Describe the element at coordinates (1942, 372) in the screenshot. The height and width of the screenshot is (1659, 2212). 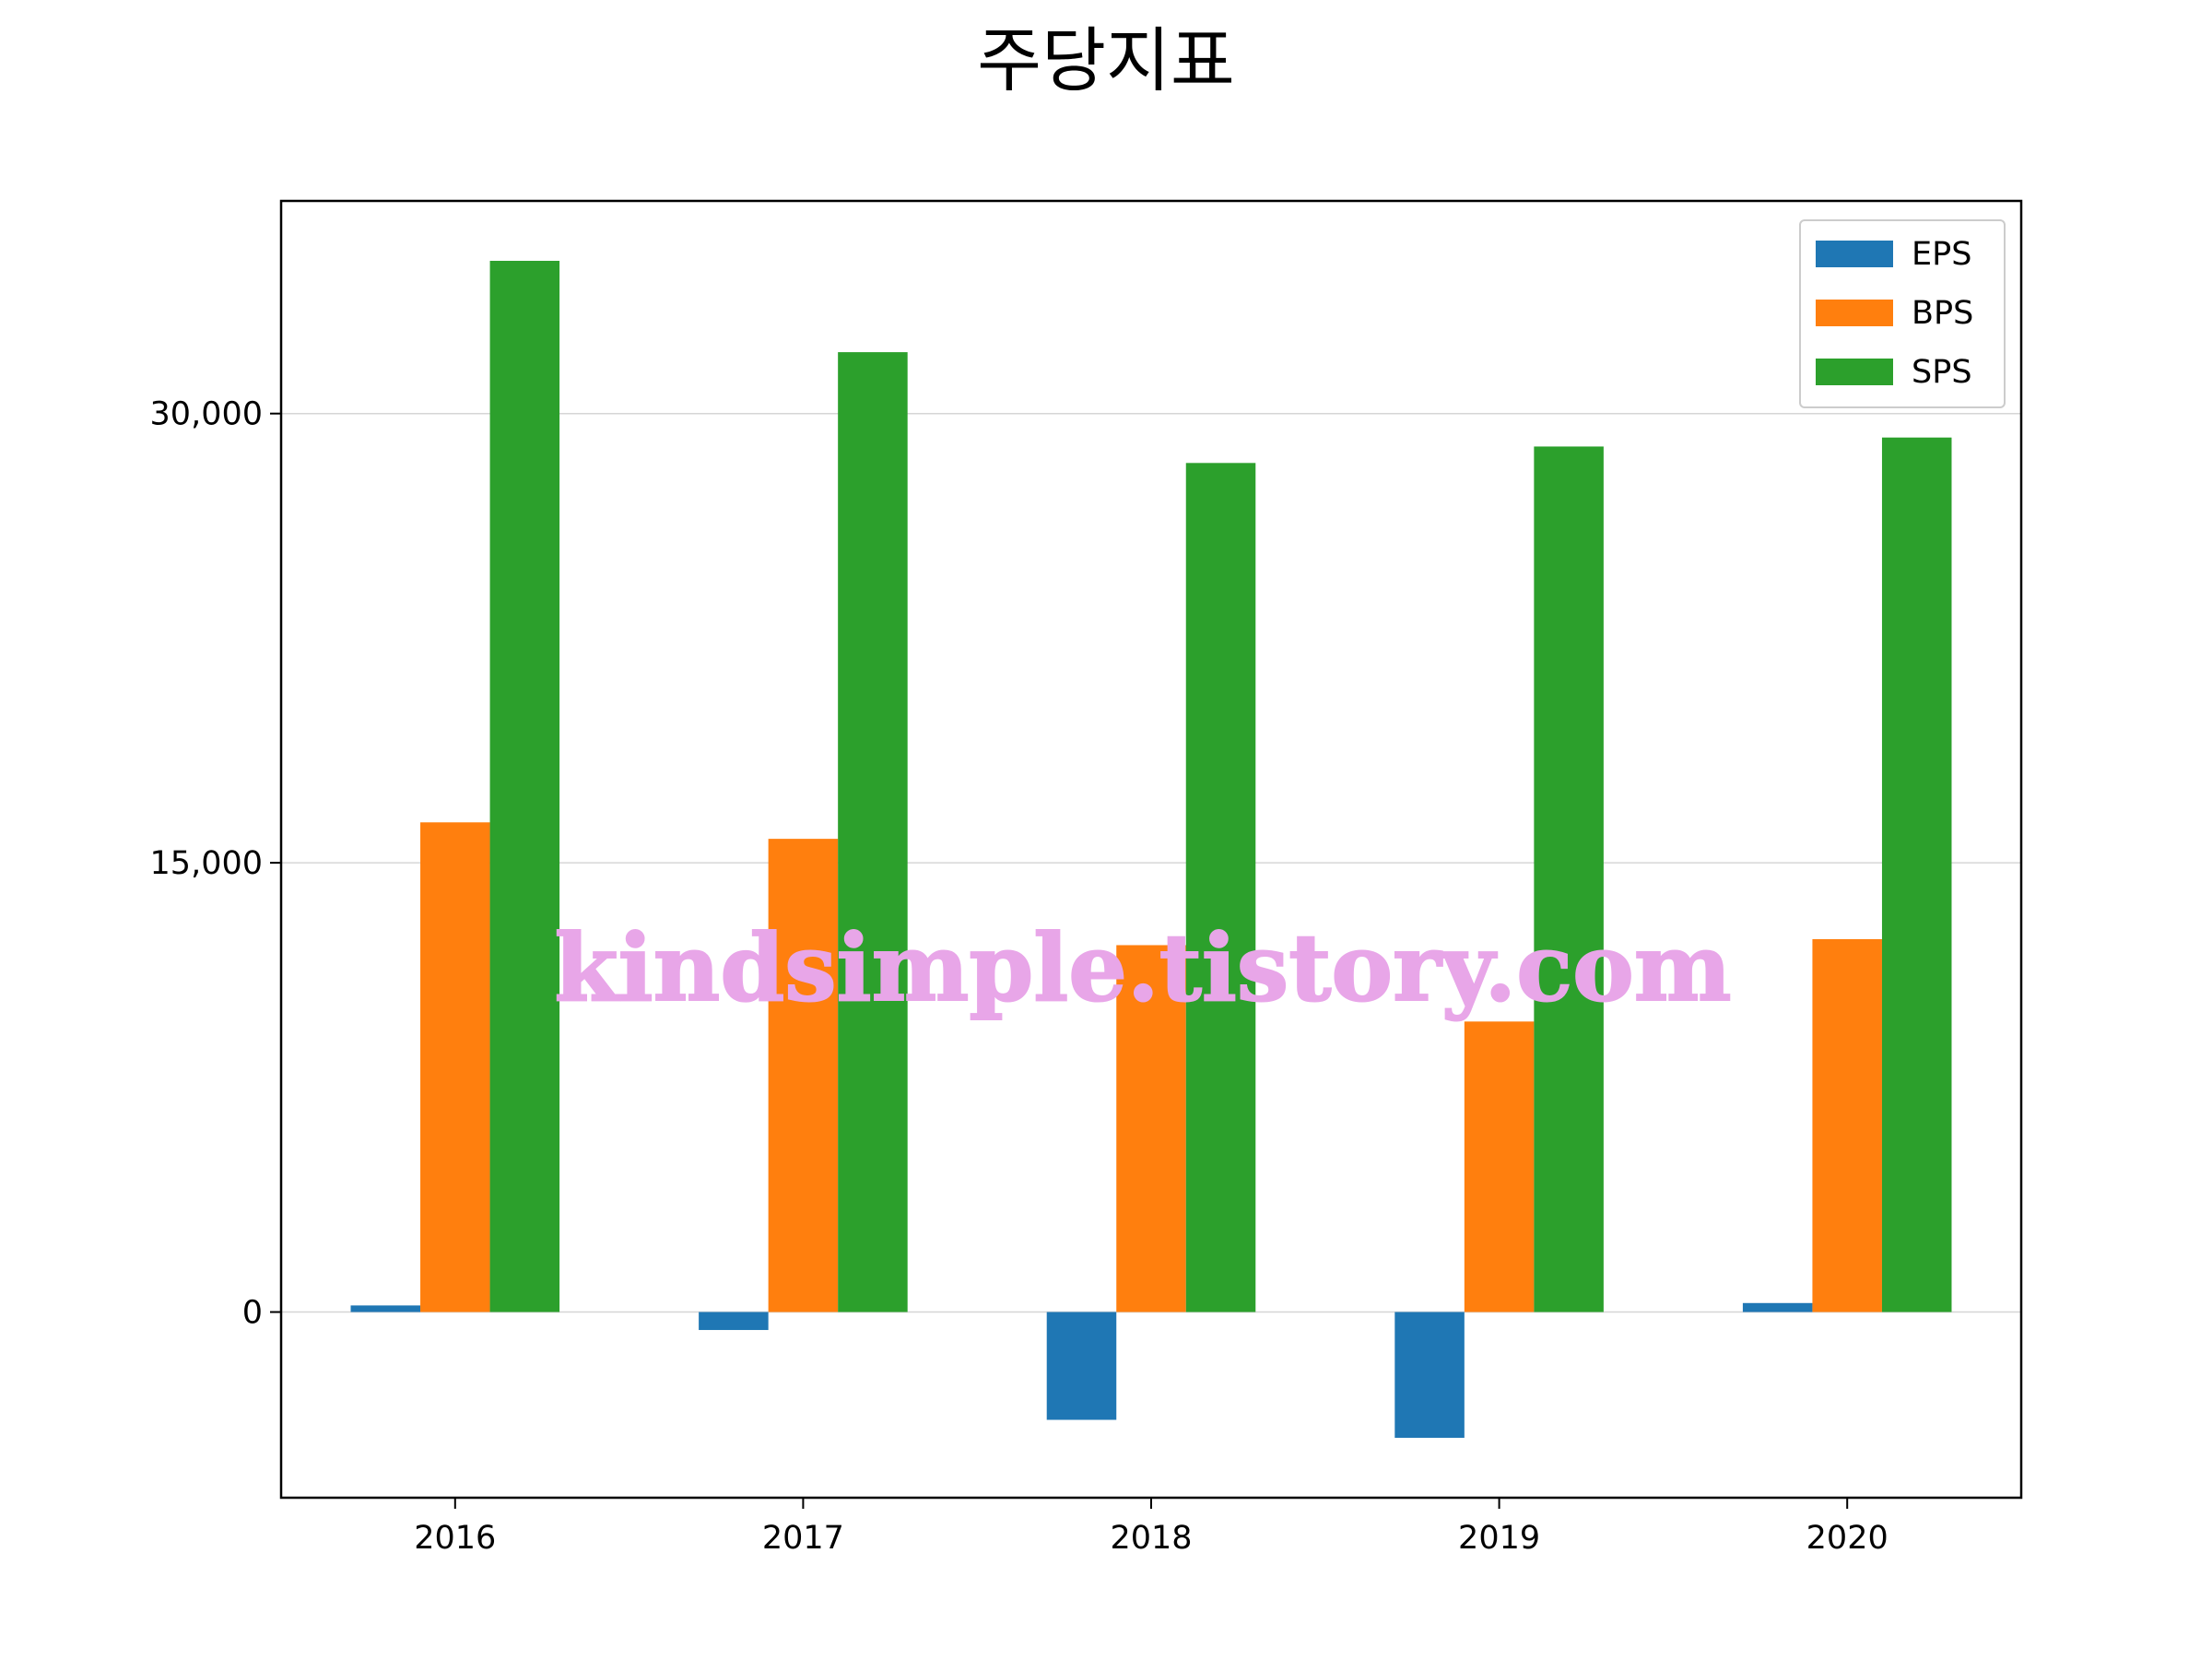
I see `legend-label-sps: SPS` at that location.